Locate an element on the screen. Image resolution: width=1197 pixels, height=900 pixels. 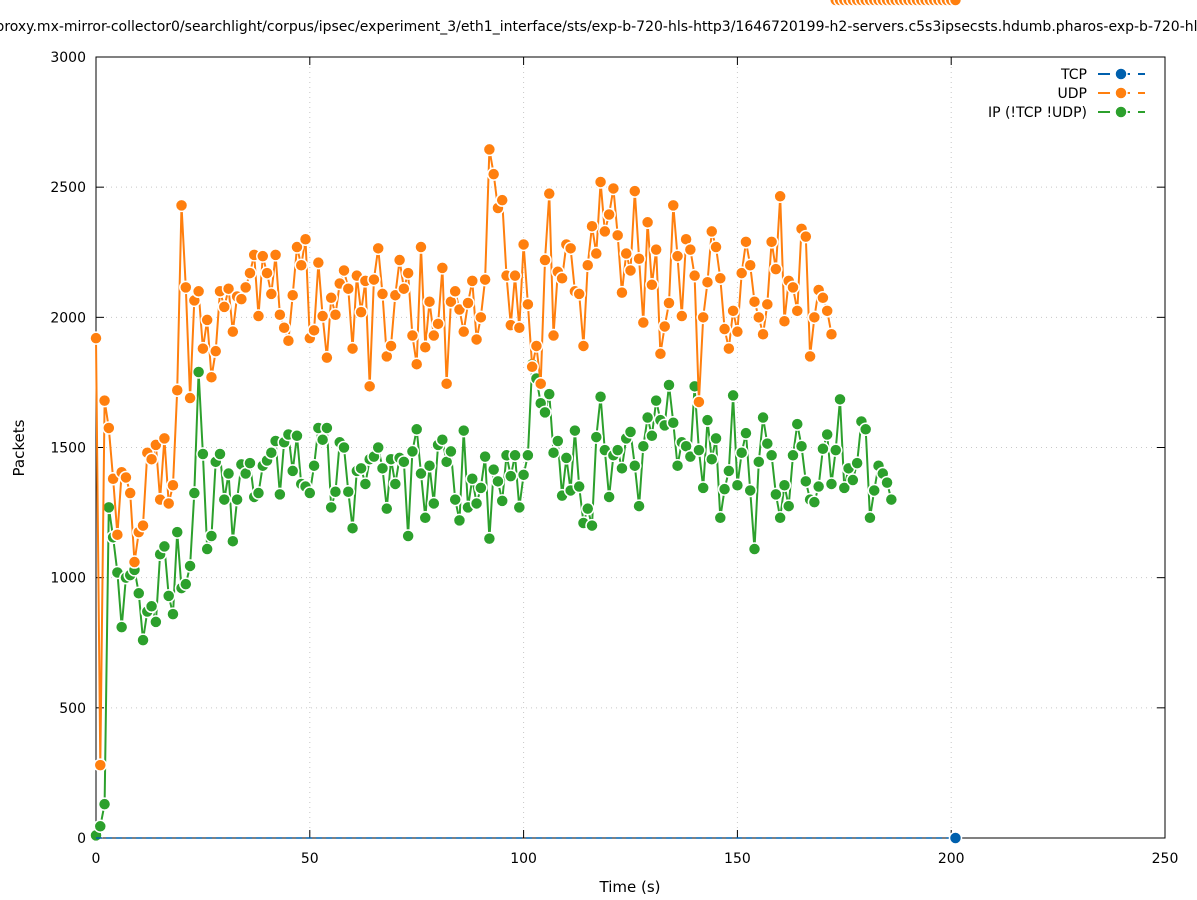
x-tick-label: 0 is located at coordinates (96, 859).